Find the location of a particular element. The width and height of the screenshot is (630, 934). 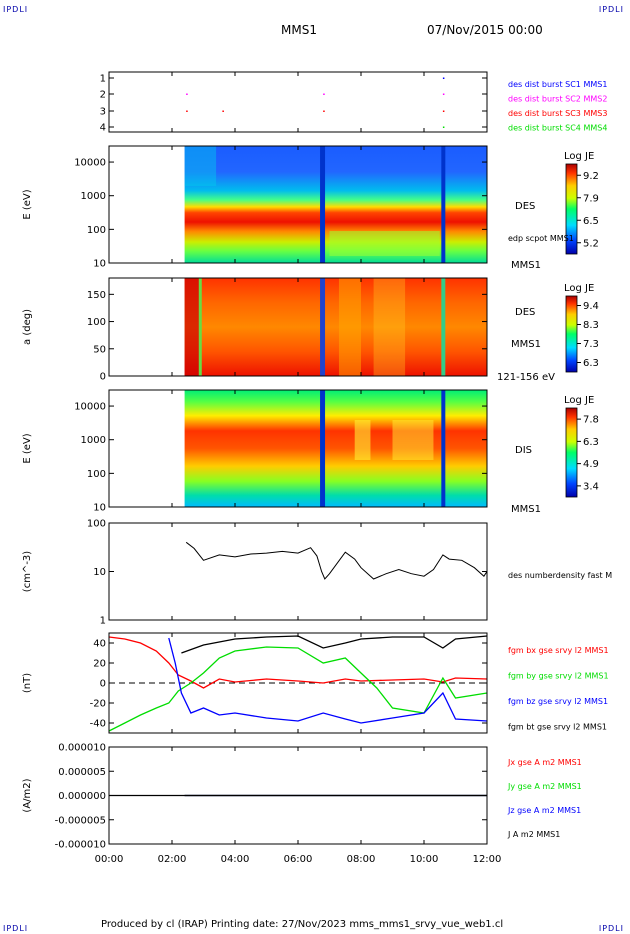

corner-label-bottom-left: IPDLI is located at coordinates (16, 928).